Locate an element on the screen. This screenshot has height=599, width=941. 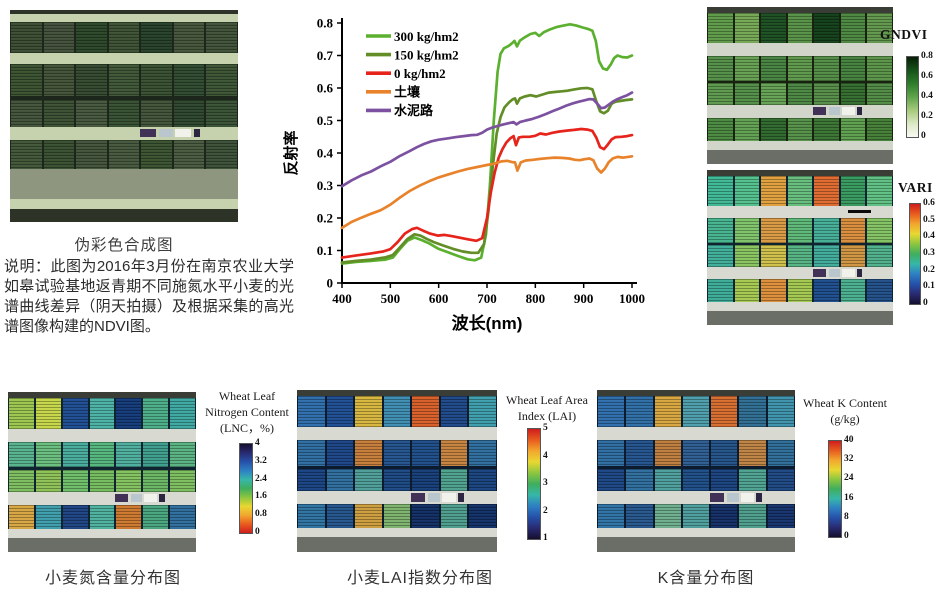
colorbar-title-line: (LNC，%) is located at coordinates (247, 428).